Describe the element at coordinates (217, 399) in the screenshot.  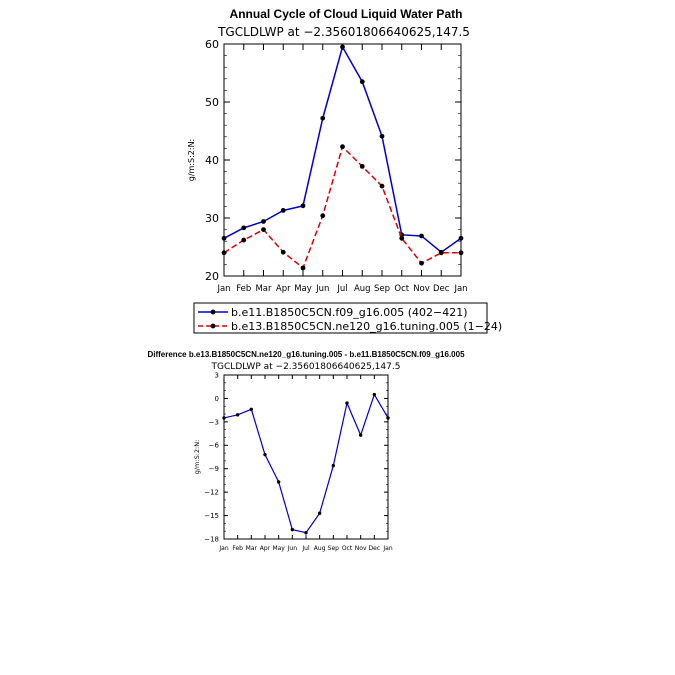
I see `y-tick-label: 0` at that location.